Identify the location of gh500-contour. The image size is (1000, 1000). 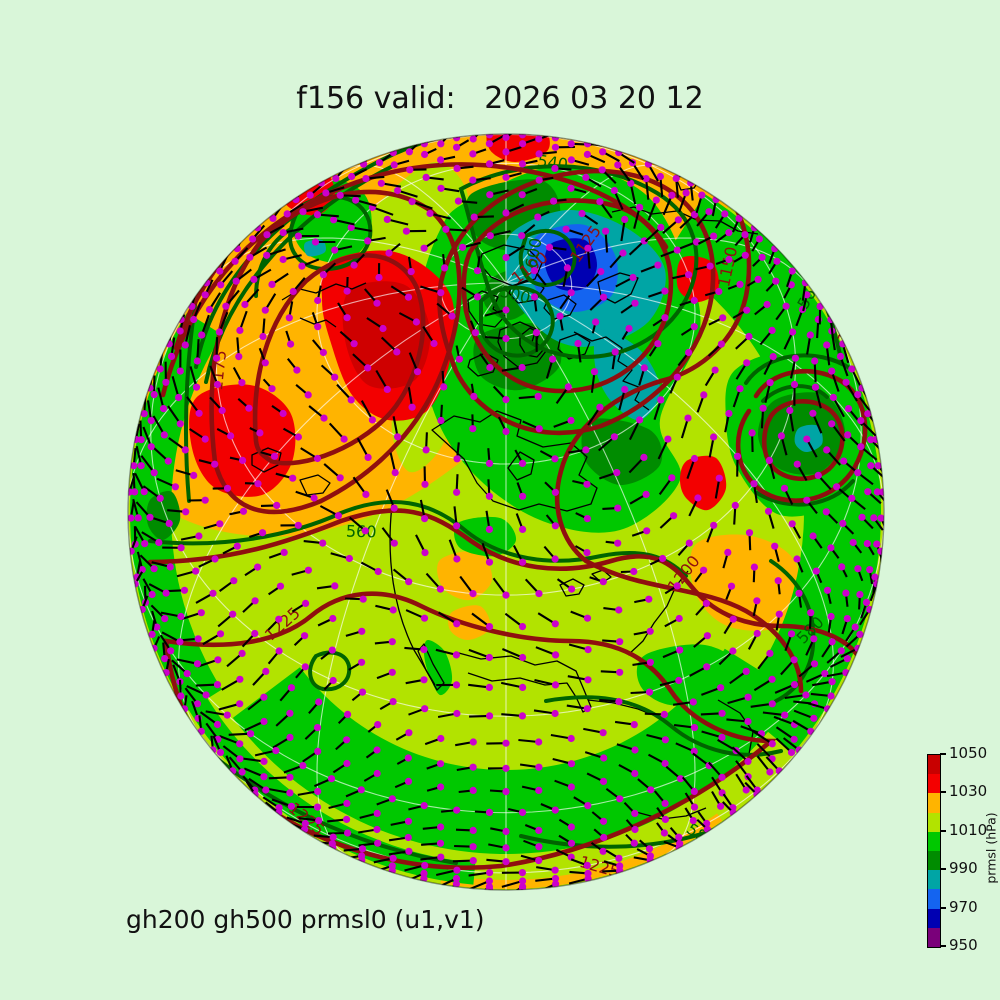
(547, 257).